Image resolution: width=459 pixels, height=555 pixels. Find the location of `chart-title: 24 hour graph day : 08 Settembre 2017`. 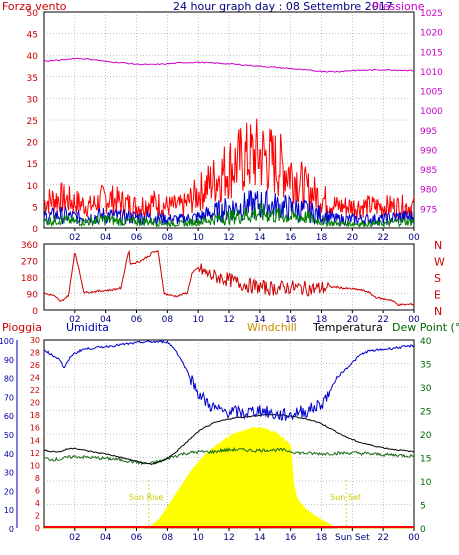

chart-title: 24 hour graph day : 08 Settembre 2017 is located at coordinates (283, 6).